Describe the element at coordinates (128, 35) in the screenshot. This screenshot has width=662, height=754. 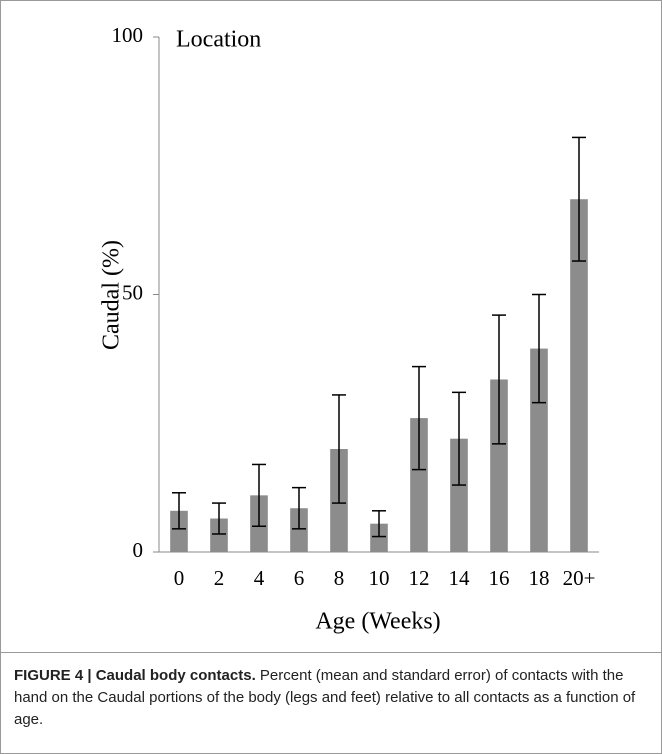
I see `y-tick-label: 100` at that location.